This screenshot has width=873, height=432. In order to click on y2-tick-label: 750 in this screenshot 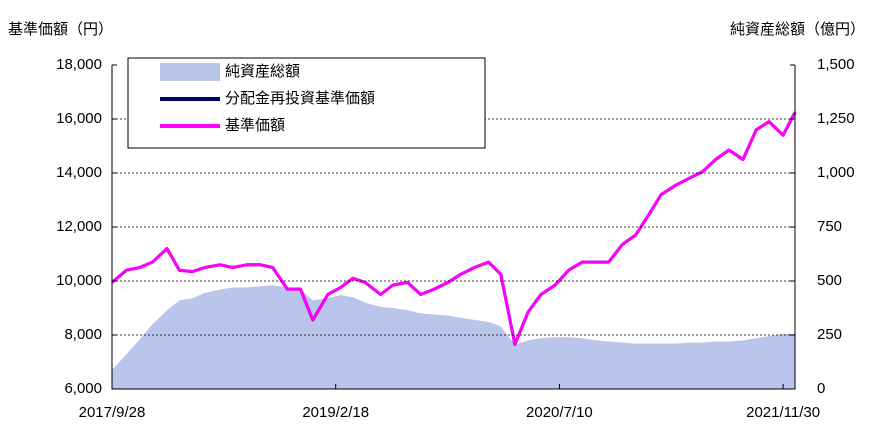, I will do `click(829, 226)`.